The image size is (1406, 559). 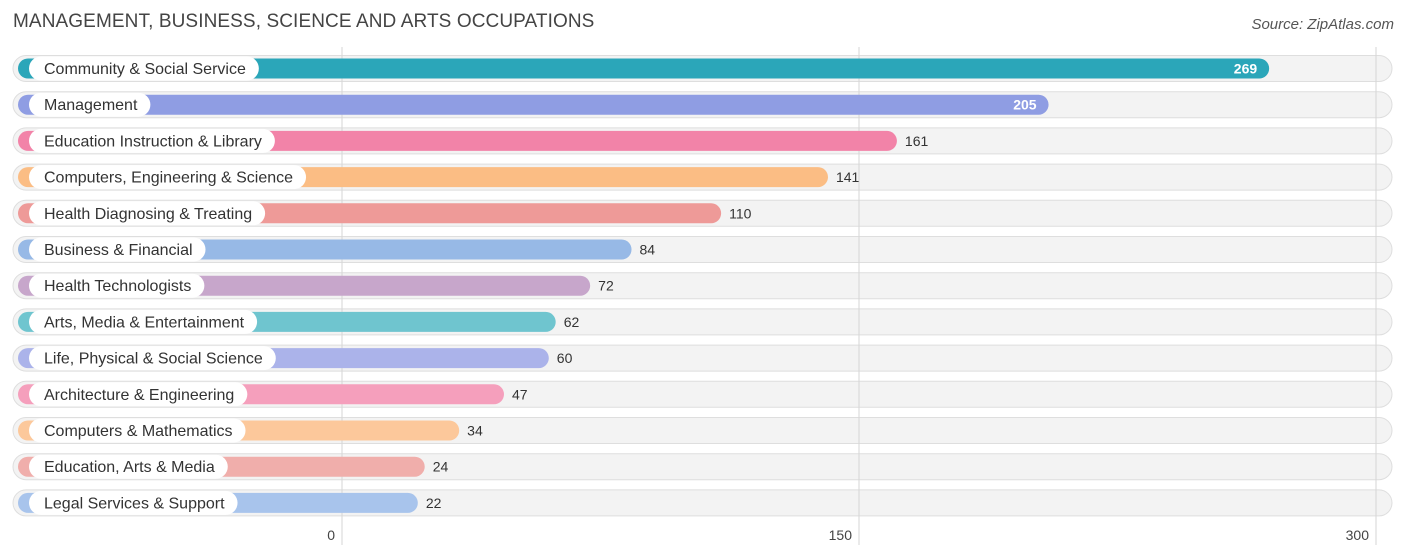 I want to click on category-label: Arts, Media & Entertainment, so click(x=144, y=322).